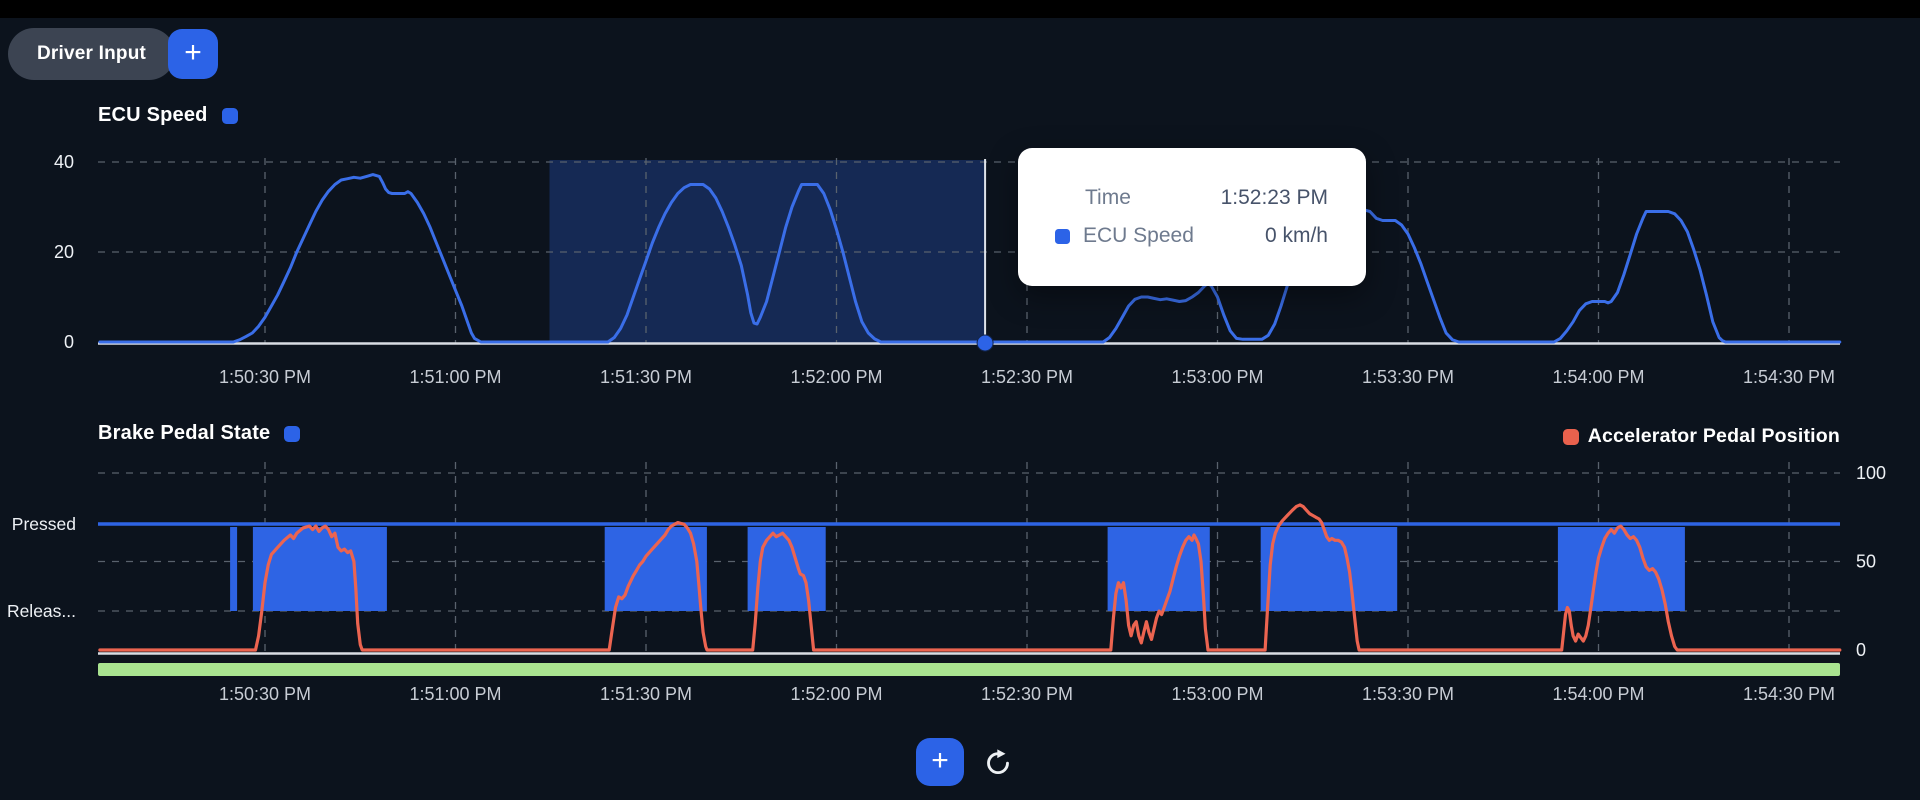  What do you see at coordinates (64, 252) in the screenshot?
I see `y-tick-label: 20` at bounding box center [64, 252].